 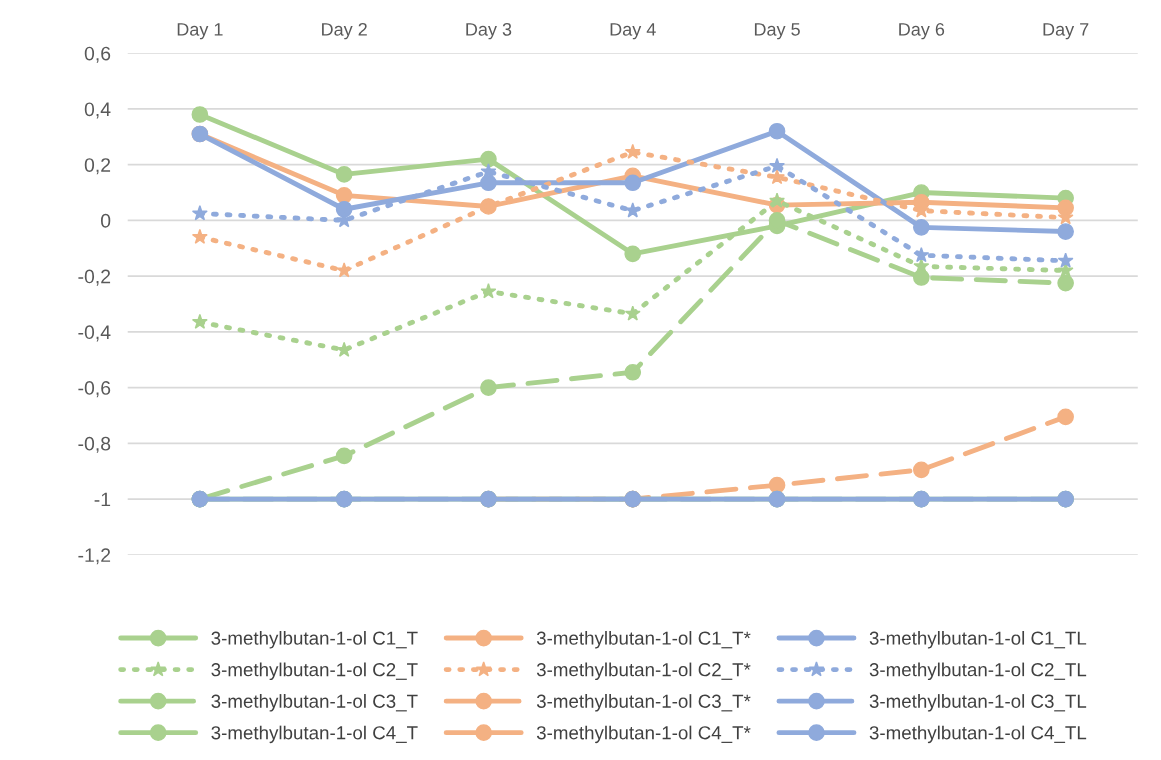 I want to click on y-tick-label: 0,4, so click(x=97, y=110).